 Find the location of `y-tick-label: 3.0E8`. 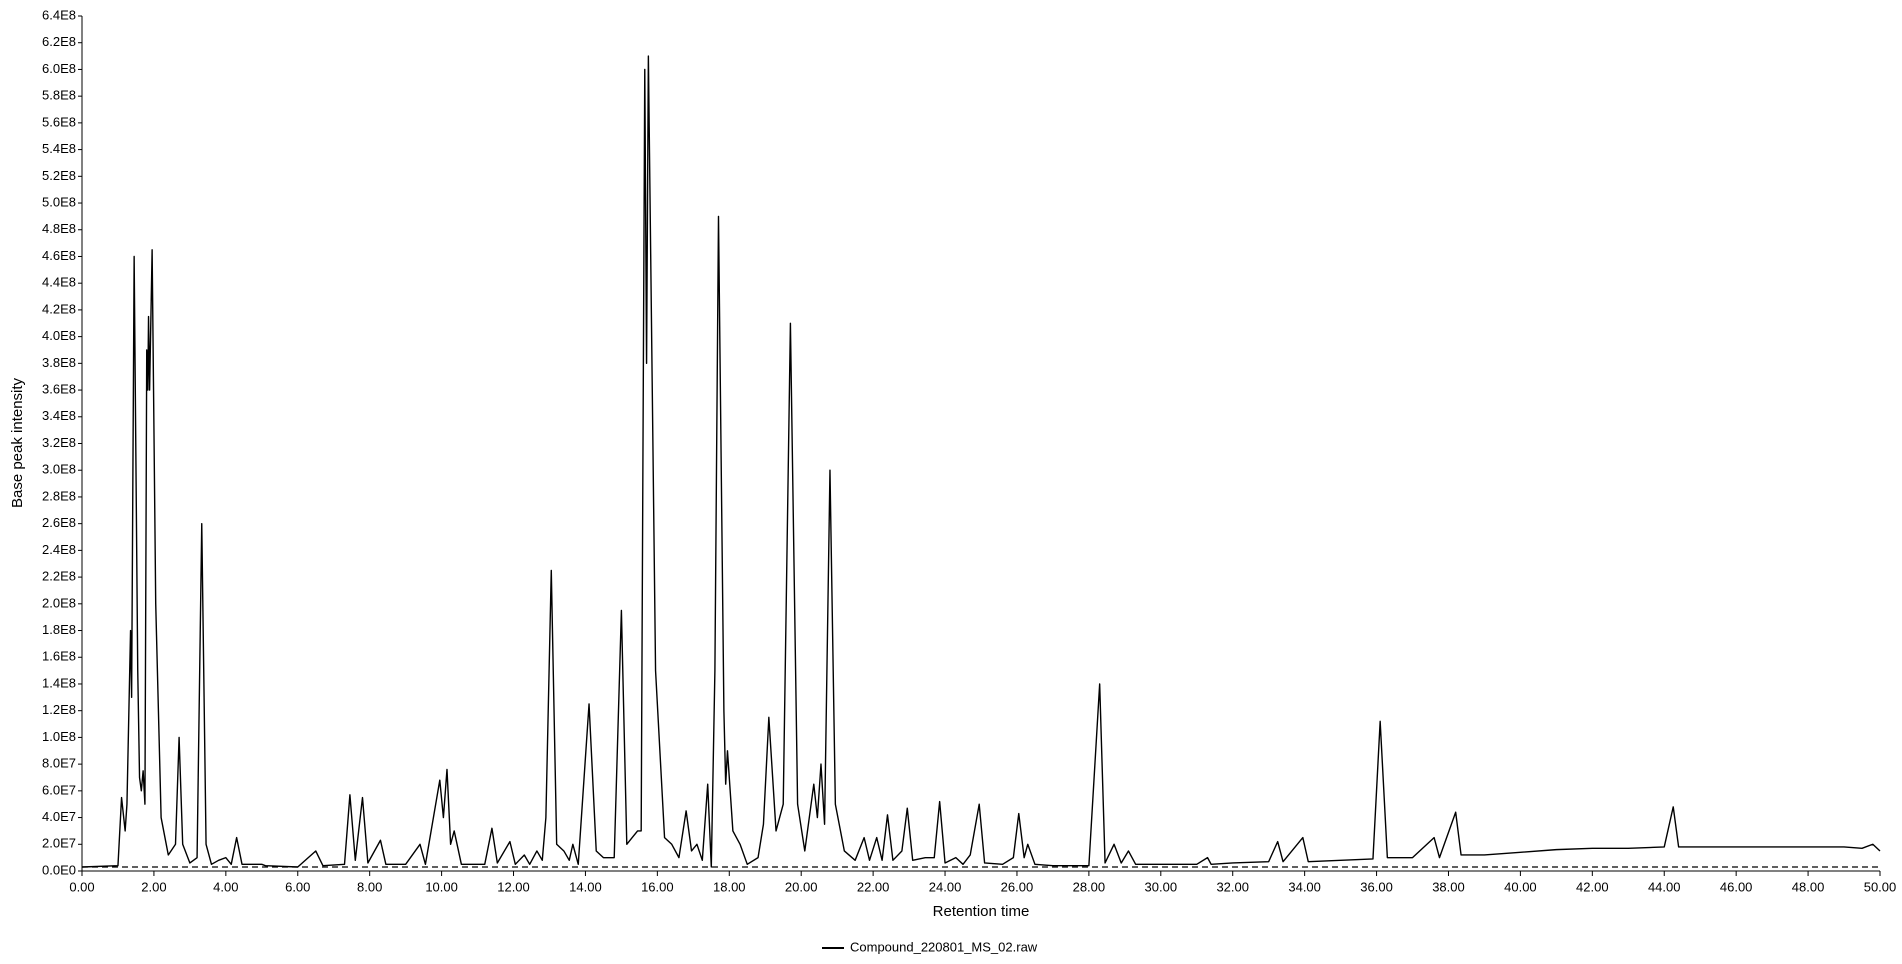

y-tick-label: 3.0E8 is located at coordinates (59, 469).